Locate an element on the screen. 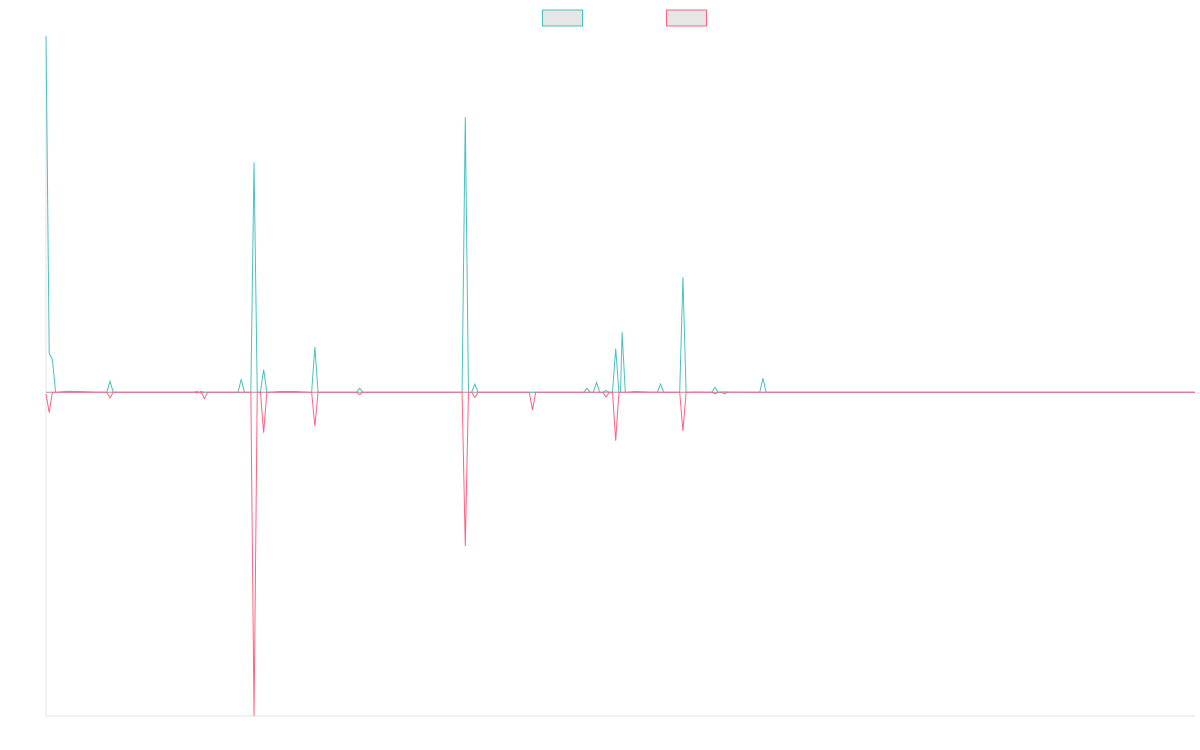 The image size is (1200, 750). chart-legend is located at coordinates (624, 18).